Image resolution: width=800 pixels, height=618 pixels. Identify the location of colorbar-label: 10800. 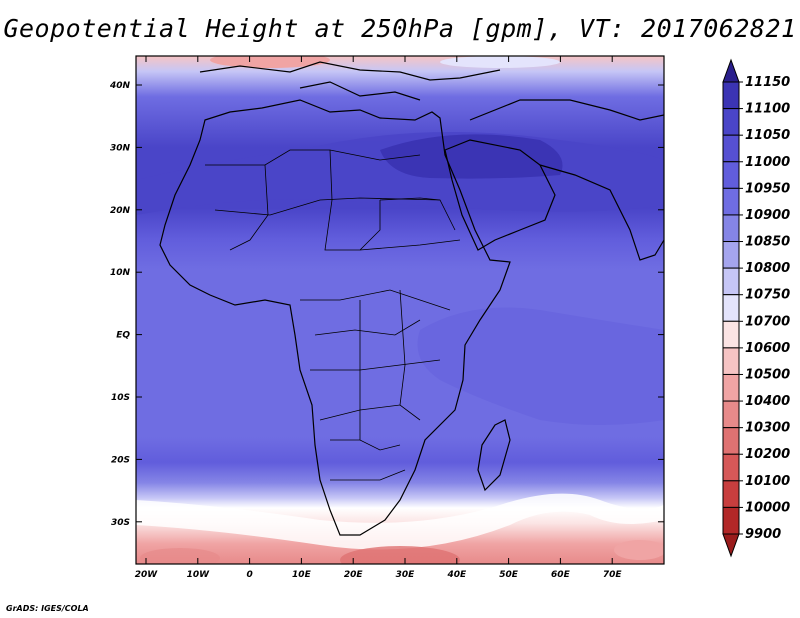
(767, 268).